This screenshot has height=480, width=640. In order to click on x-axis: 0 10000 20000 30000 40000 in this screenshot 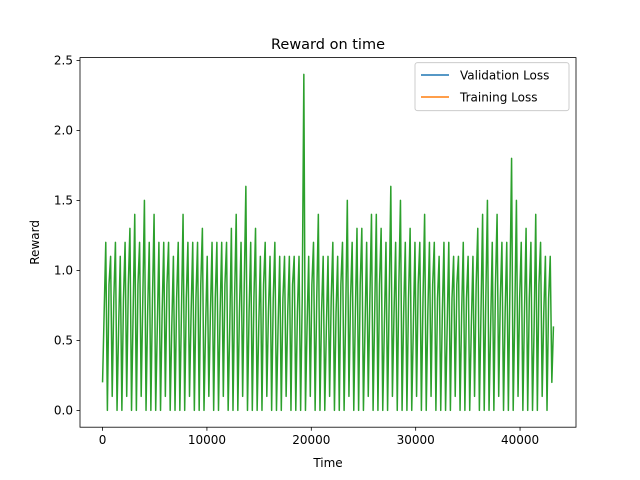, I will do `click(319, 437)`.